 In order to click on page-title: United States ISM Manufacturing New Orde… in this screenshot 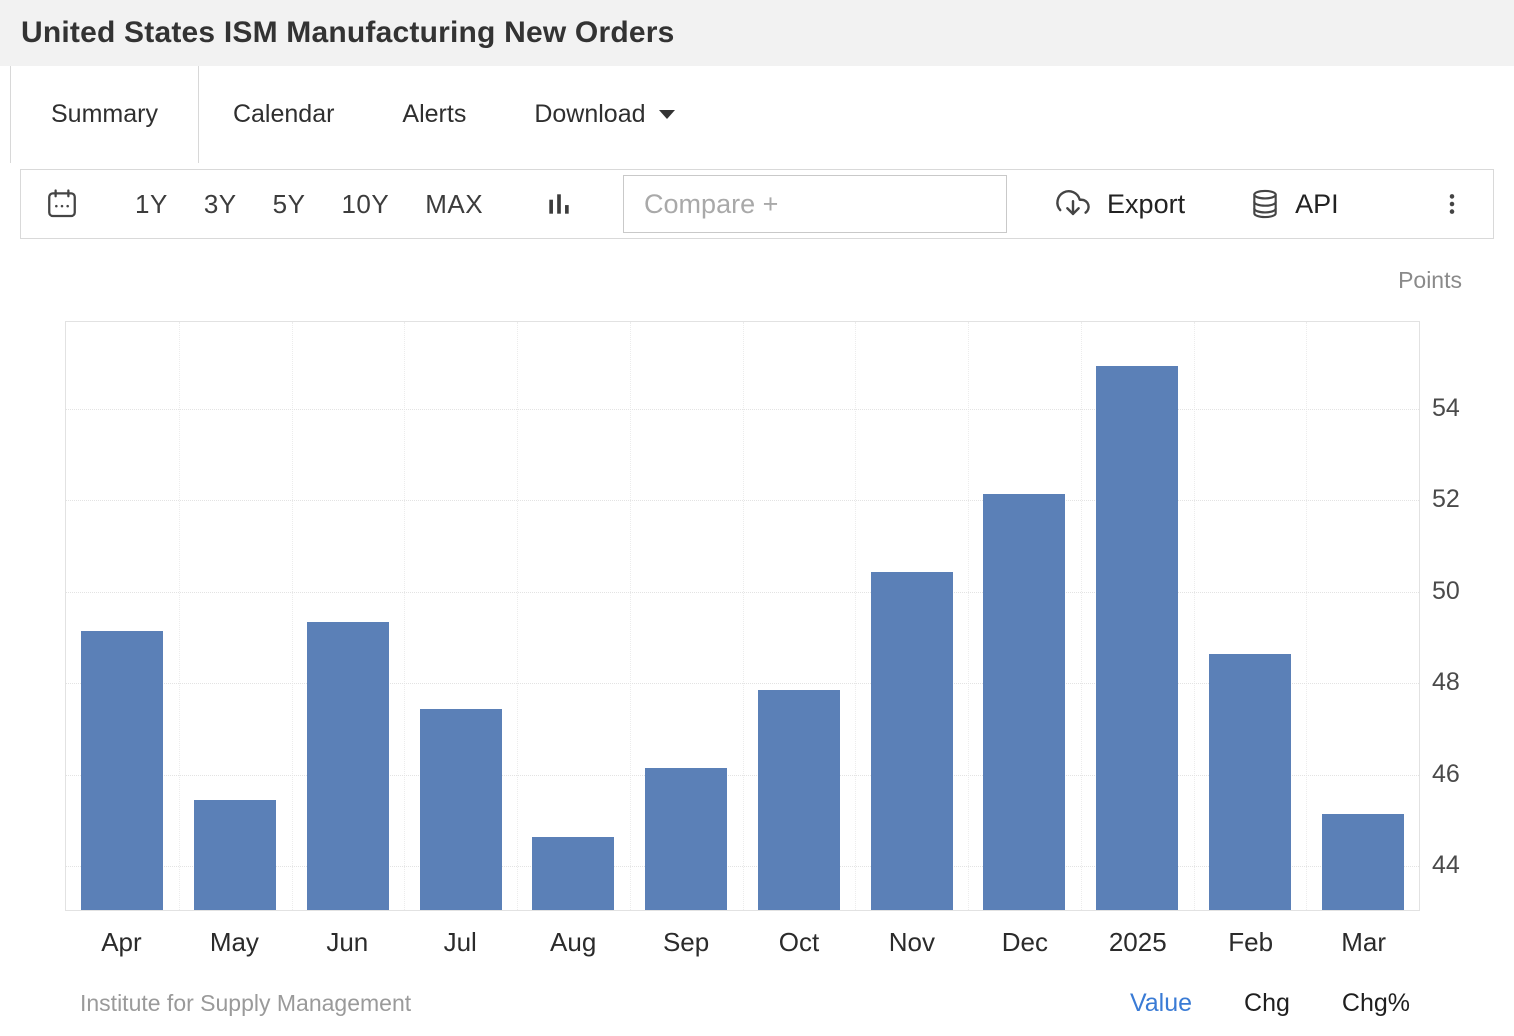, I will do `click(348, 32)`.